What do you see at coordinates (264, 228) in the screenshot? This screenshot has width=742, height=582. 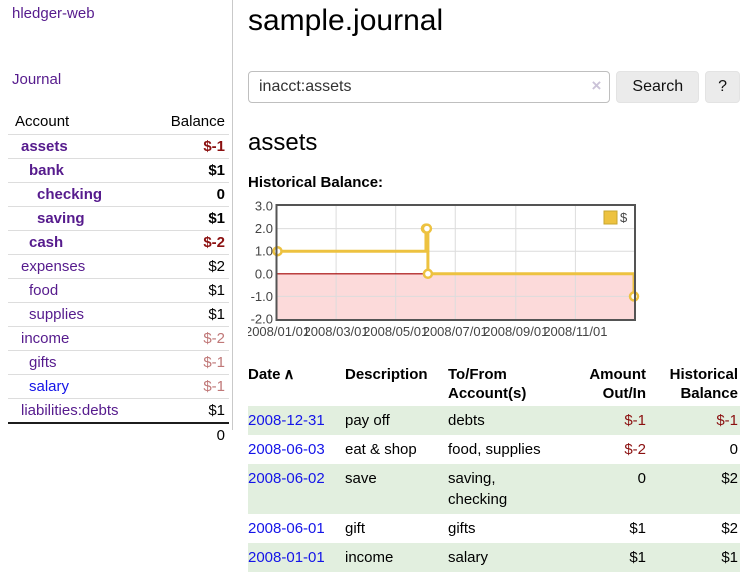 I see `y-axis-tick-label: 2.0` at bounding box center [264, 228].